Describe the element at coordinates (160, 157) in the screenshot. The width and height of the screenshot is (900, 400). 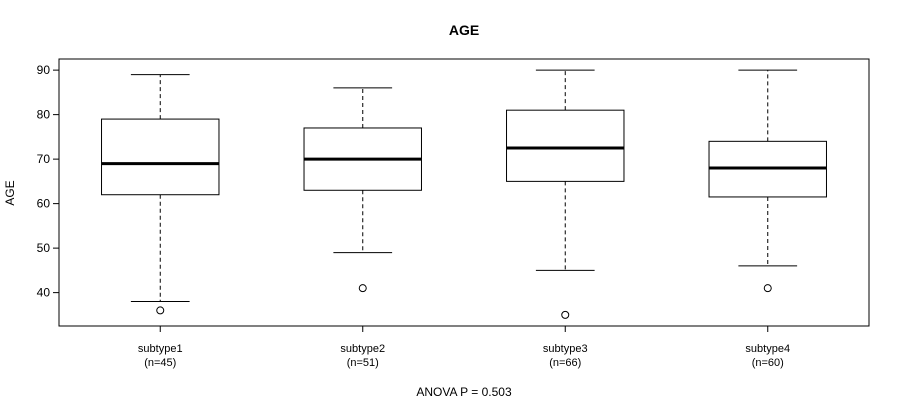
I see `box-1-body` at that location.